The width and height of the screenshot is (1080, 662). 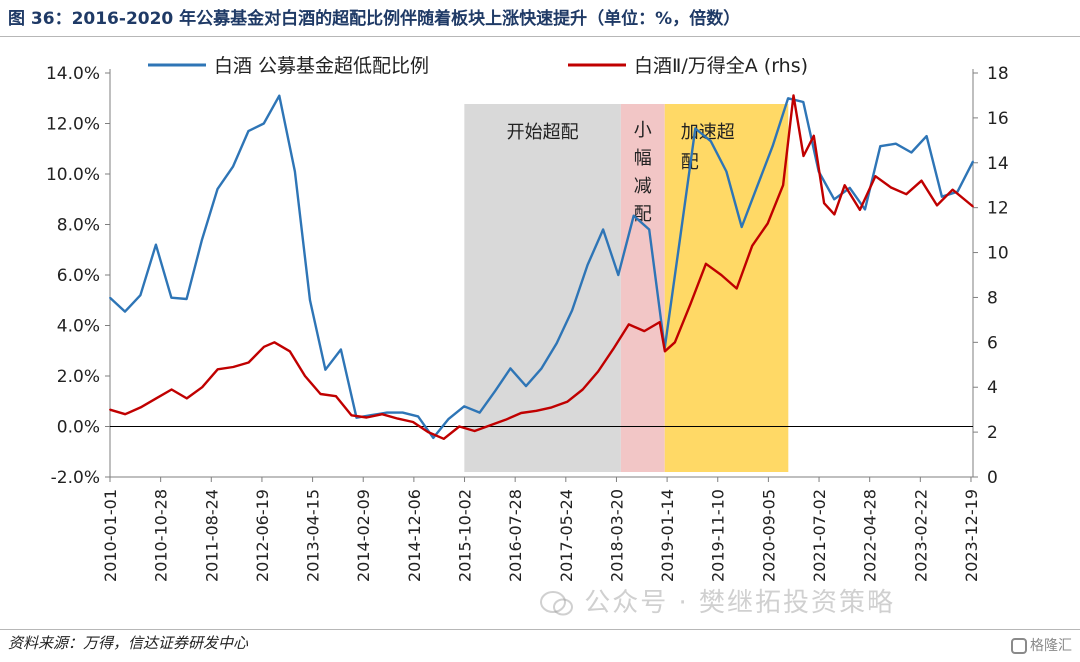 What do you see at coordinates (540, 629) in the screenshot?
I see `footer-divider` at bounding box center [540, 629].